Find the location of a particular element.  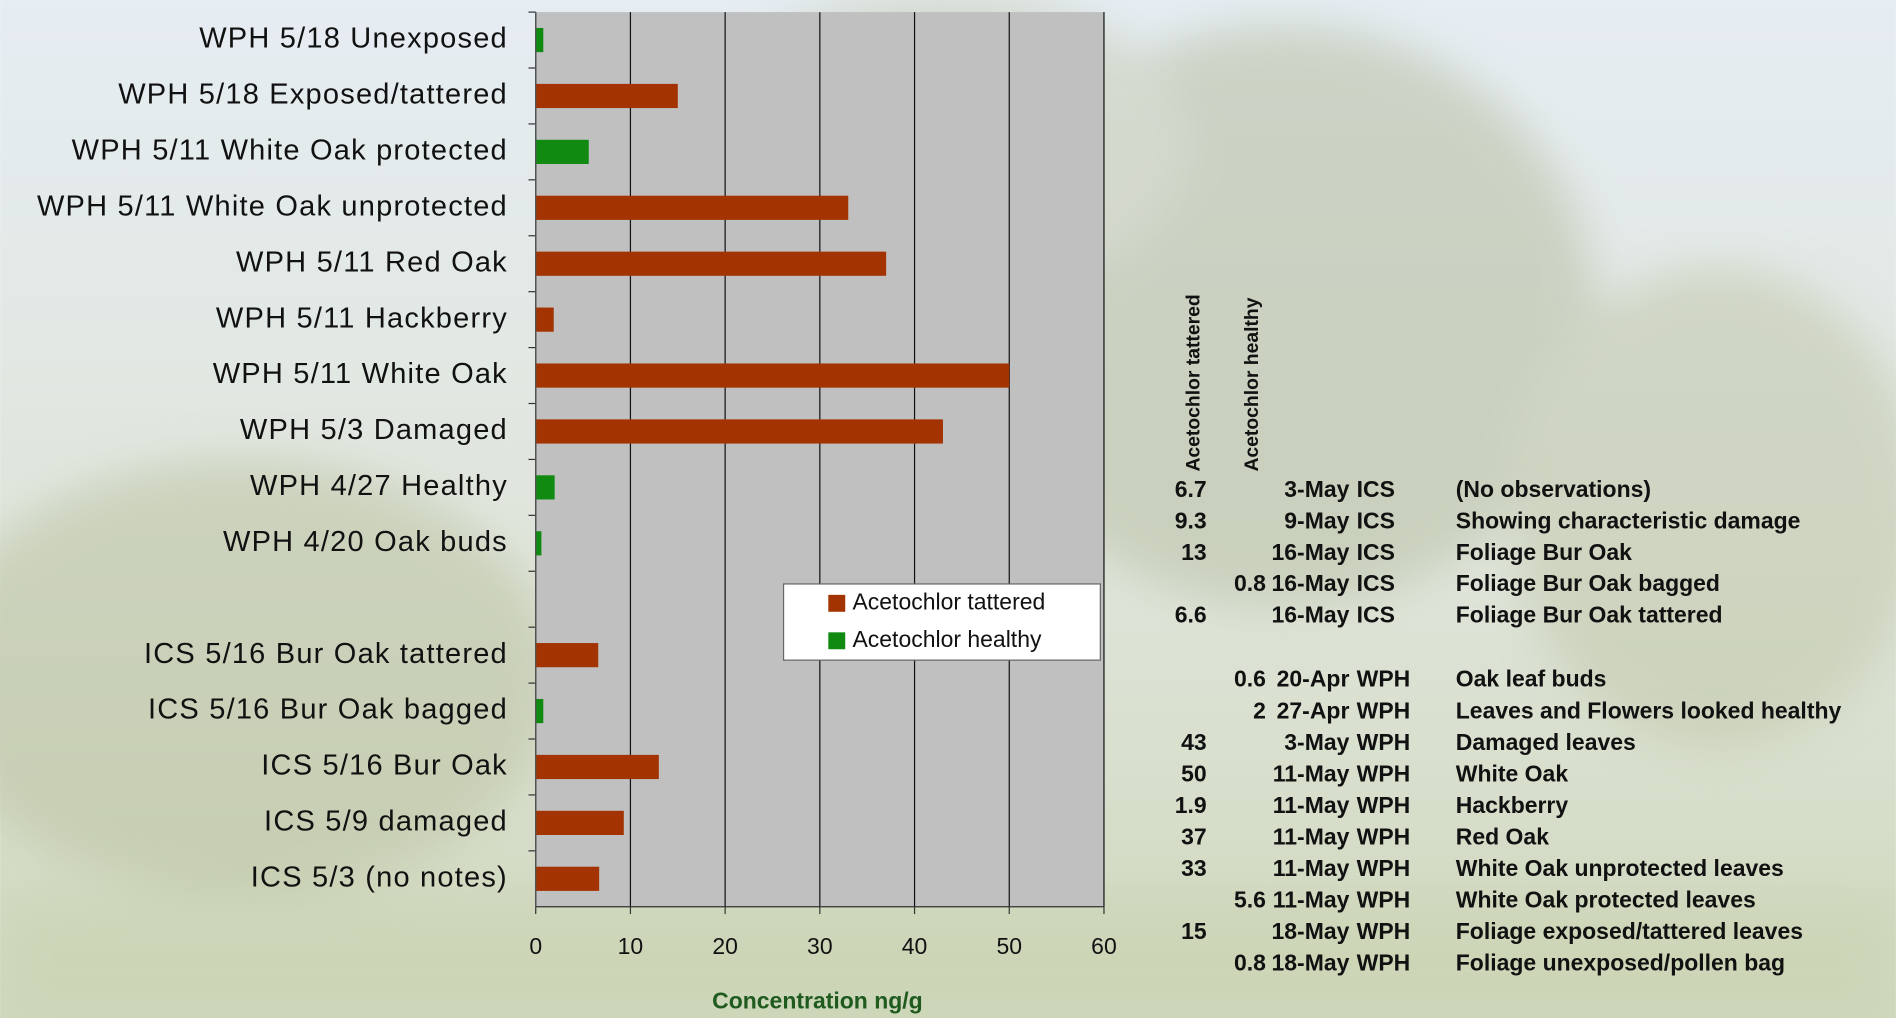

y-tick-label: WPH 5/18 Exposed/tattered is located at coordinates (313, 95).